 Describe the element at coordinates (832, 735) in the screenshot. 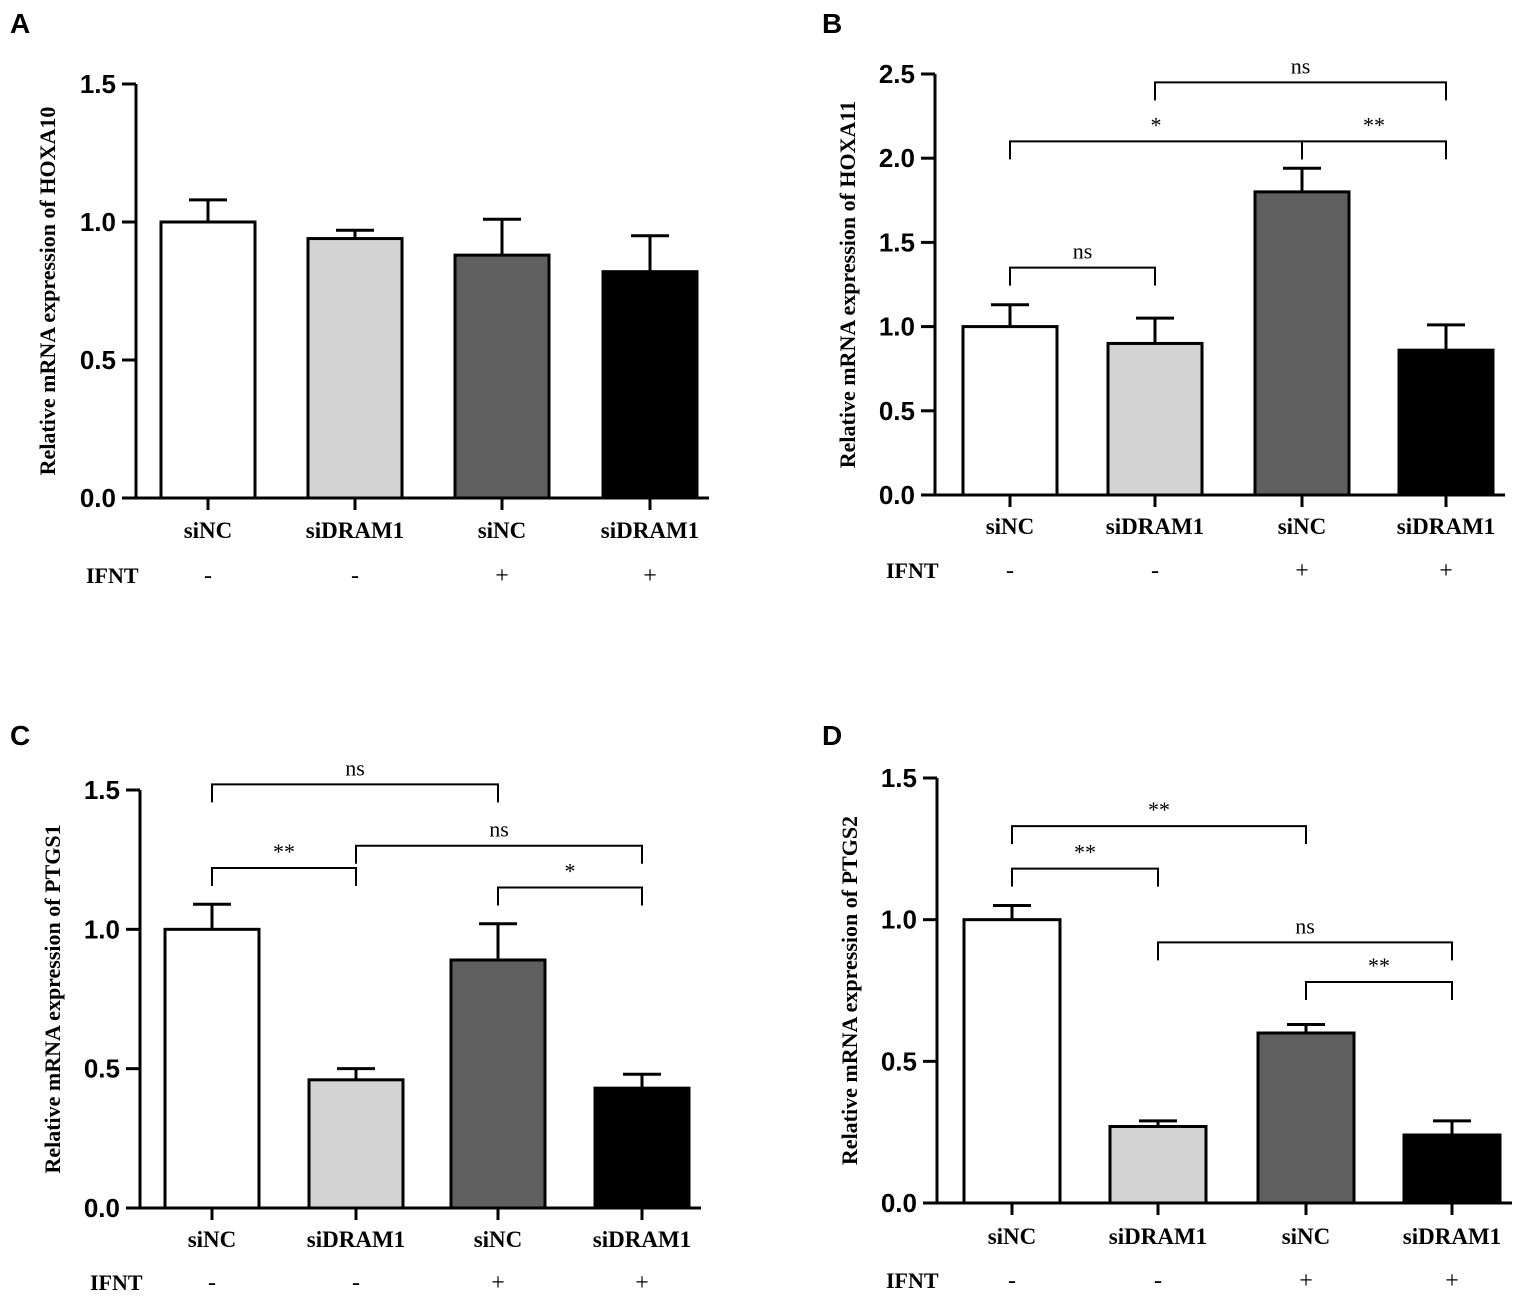

I see `panel-letter: D` at that location.